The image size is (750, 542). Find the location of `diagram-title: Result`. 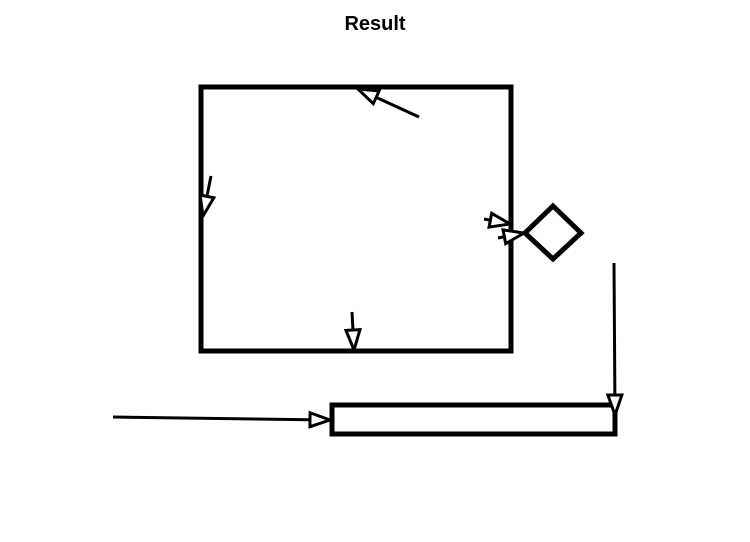

diagram-title: Result is located at coordinates (375, 24).